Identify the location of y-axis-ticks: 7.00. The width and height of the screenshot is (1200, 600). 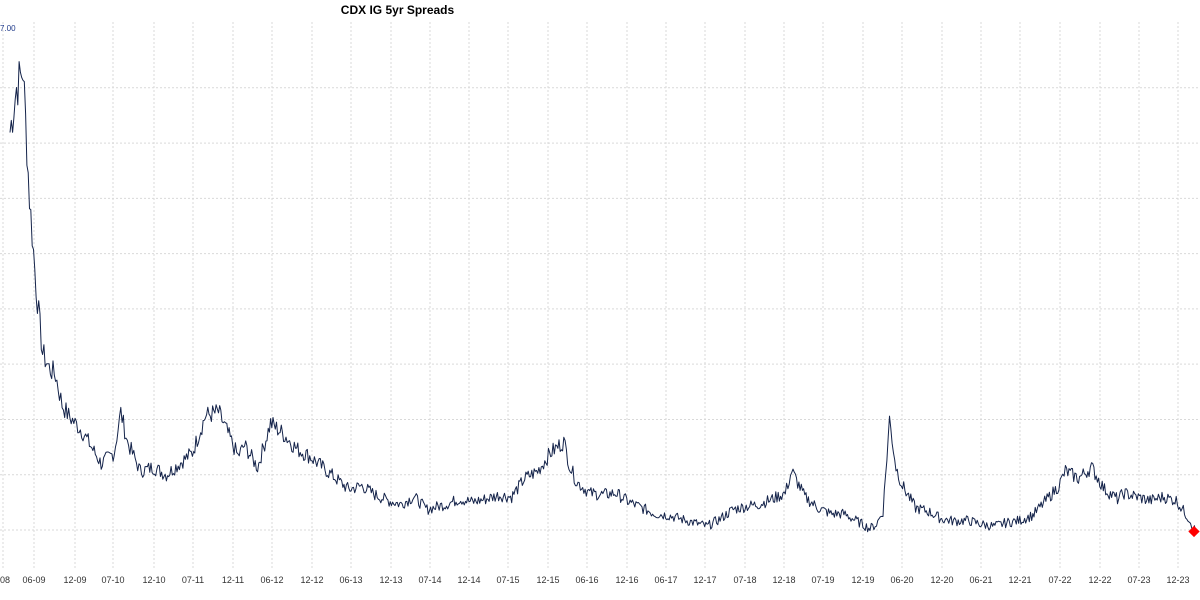
(8, 28).